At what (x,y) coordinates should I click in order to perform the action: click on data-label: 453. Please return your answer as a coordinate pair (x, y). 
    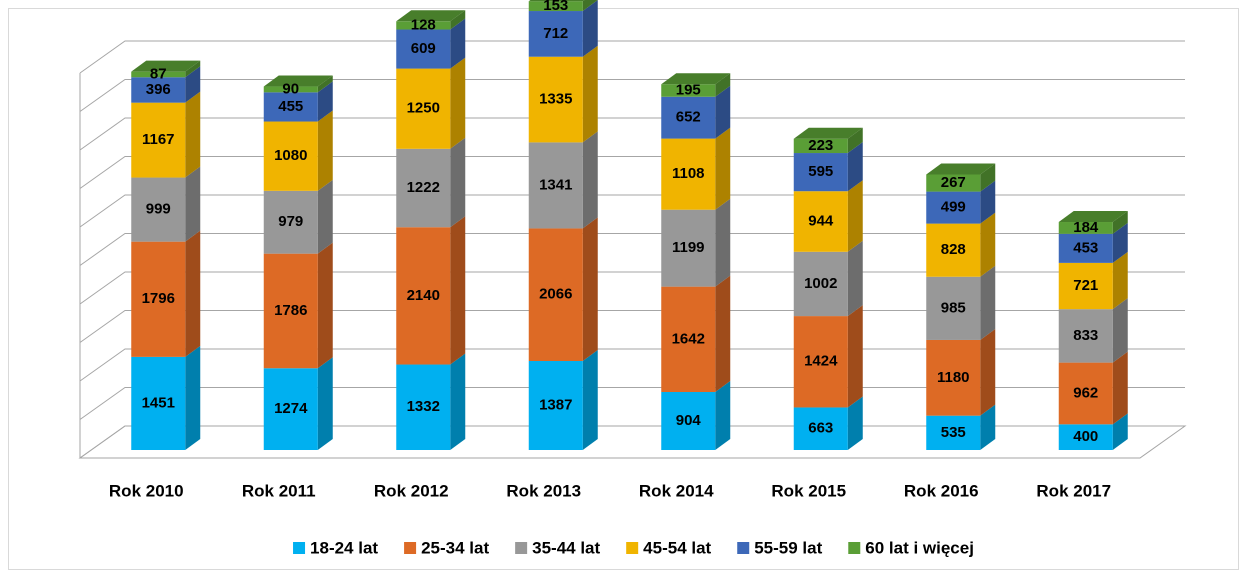
    Looking at the image, I should click on (1085, 247).